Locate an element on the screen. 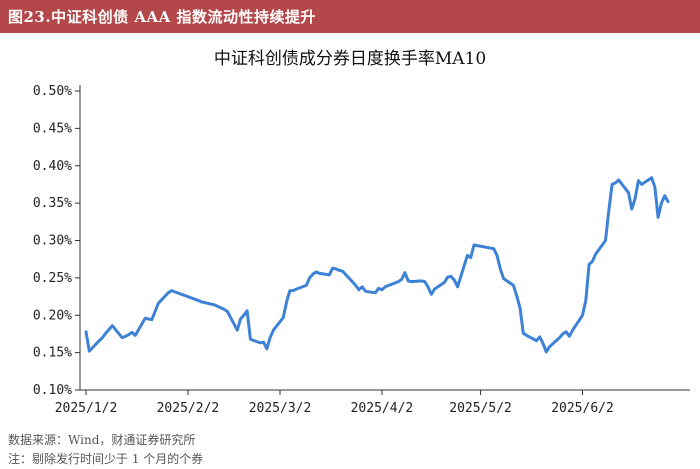  y-tick-label: 0.15% is located at coordinates (52, 353).